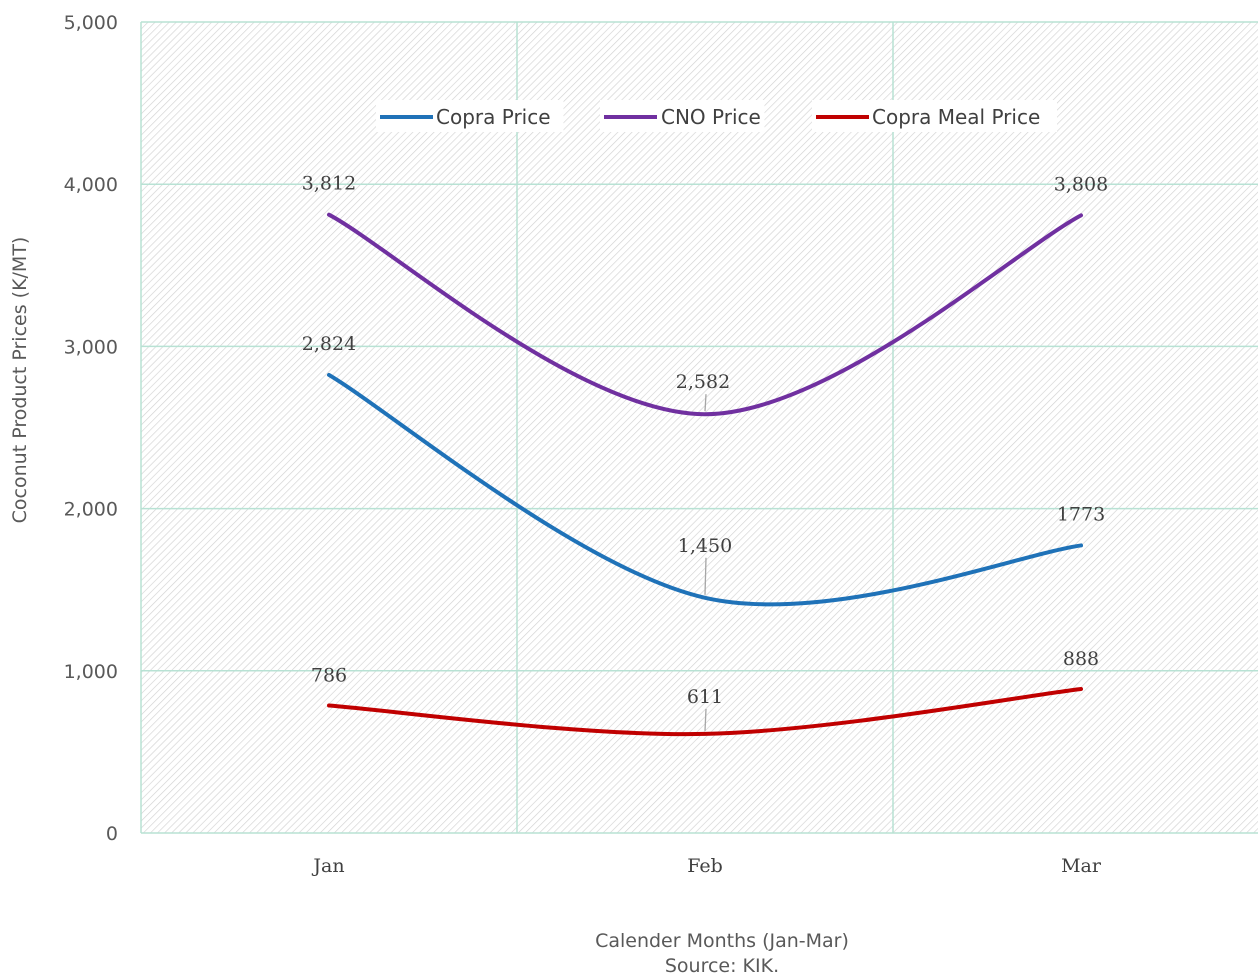 This screenshot has width=1258, height=980. Describe the element at coordinates (91, 510) in the screenshot. I see `y-tick-label: 2,000` at that location.